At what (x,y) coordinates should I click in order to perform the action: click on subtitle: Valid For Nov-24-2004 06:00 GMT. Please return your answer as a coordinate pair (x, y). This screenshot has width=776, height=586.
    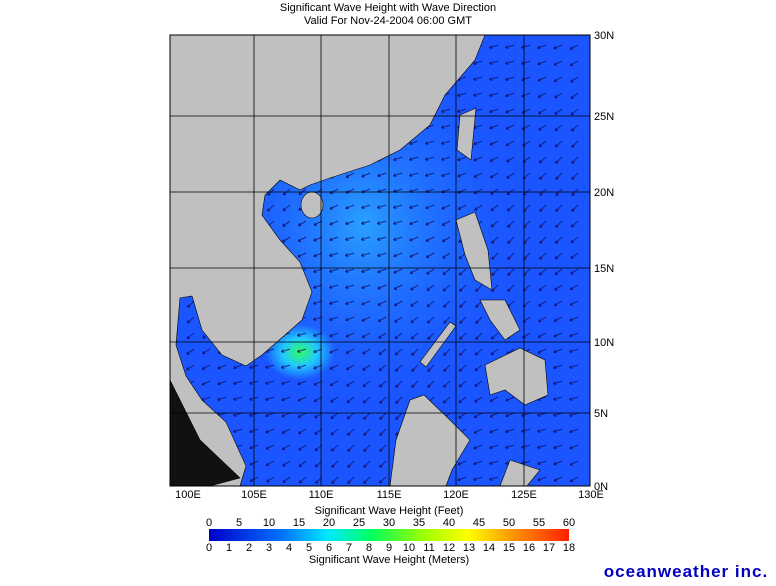
    Looking at the image, I should click on (388, 21).